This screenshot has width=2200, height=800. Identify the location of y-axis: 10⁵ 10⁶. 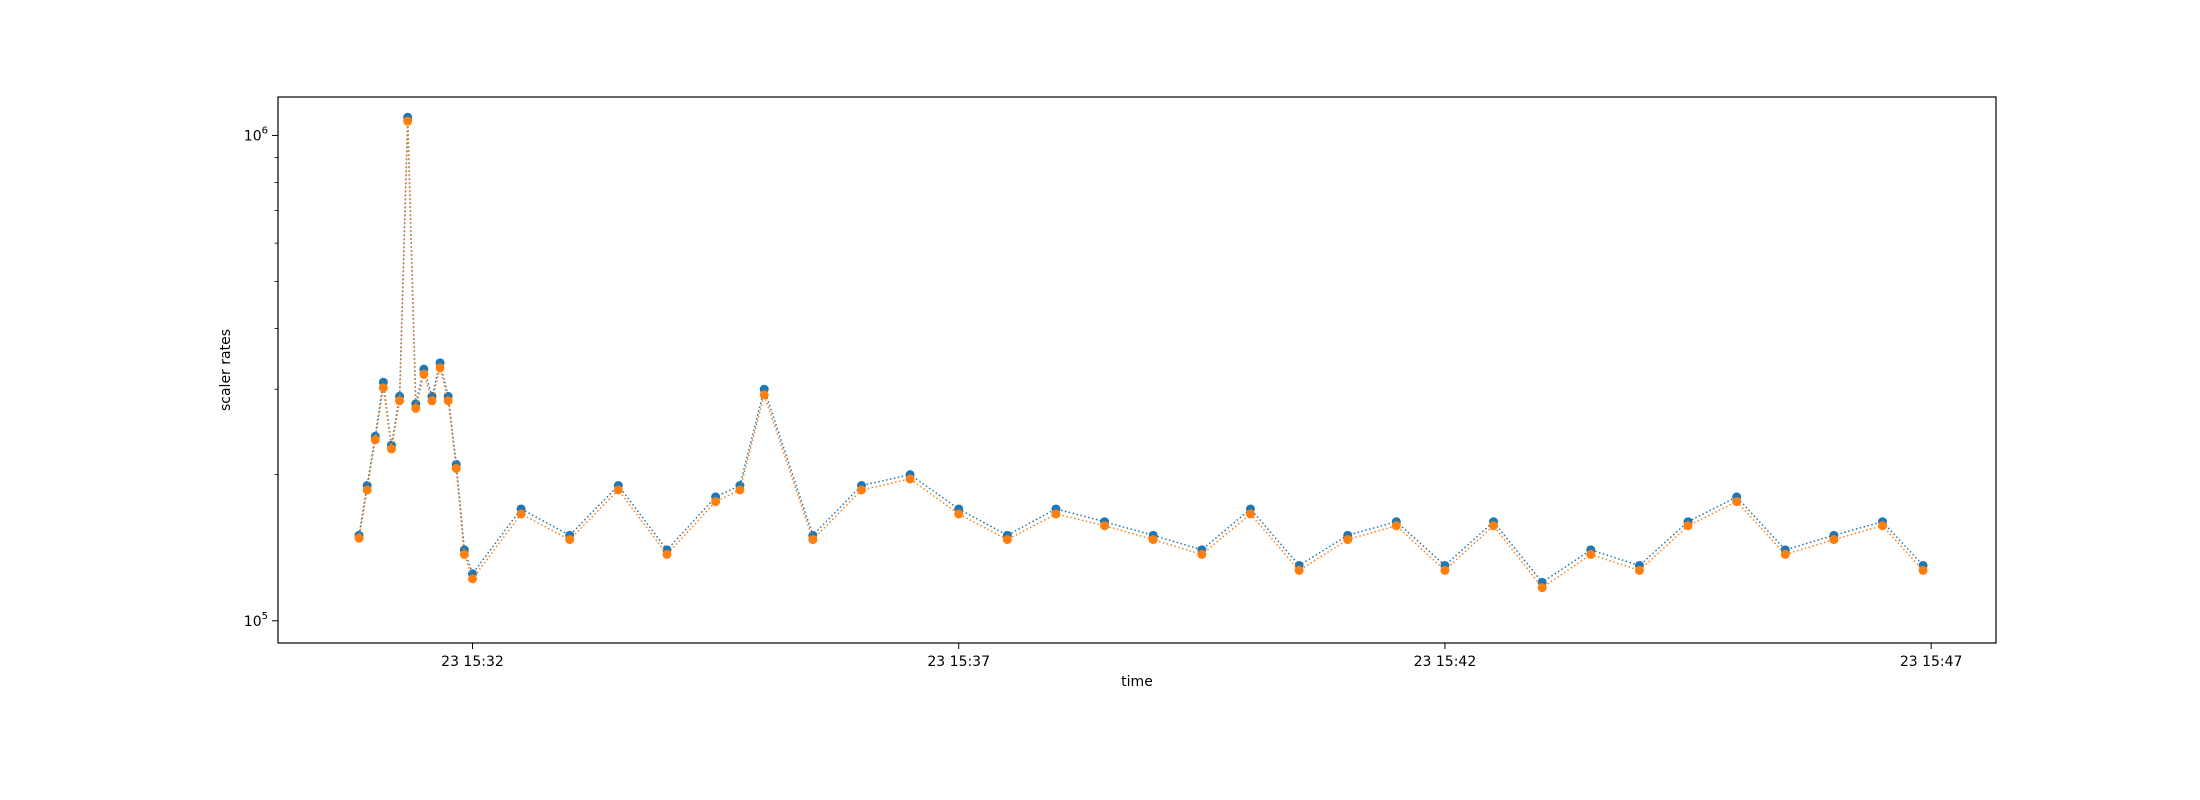
(261, 377).